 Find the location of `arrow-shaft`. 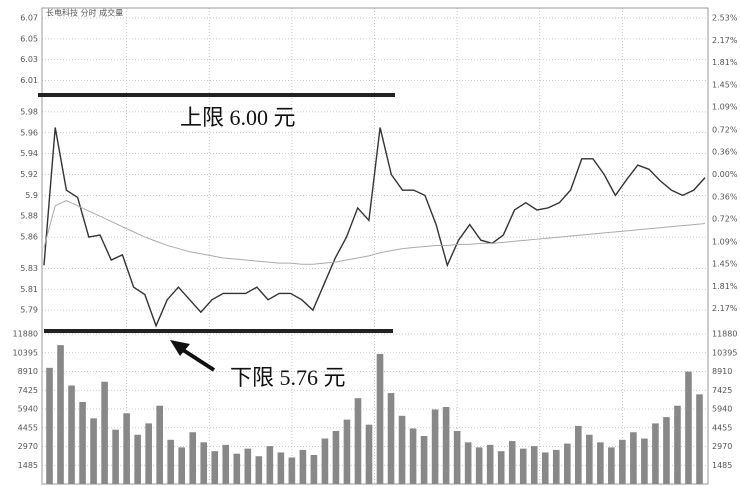

arrow-shaft is located at coordinates (197, 359).